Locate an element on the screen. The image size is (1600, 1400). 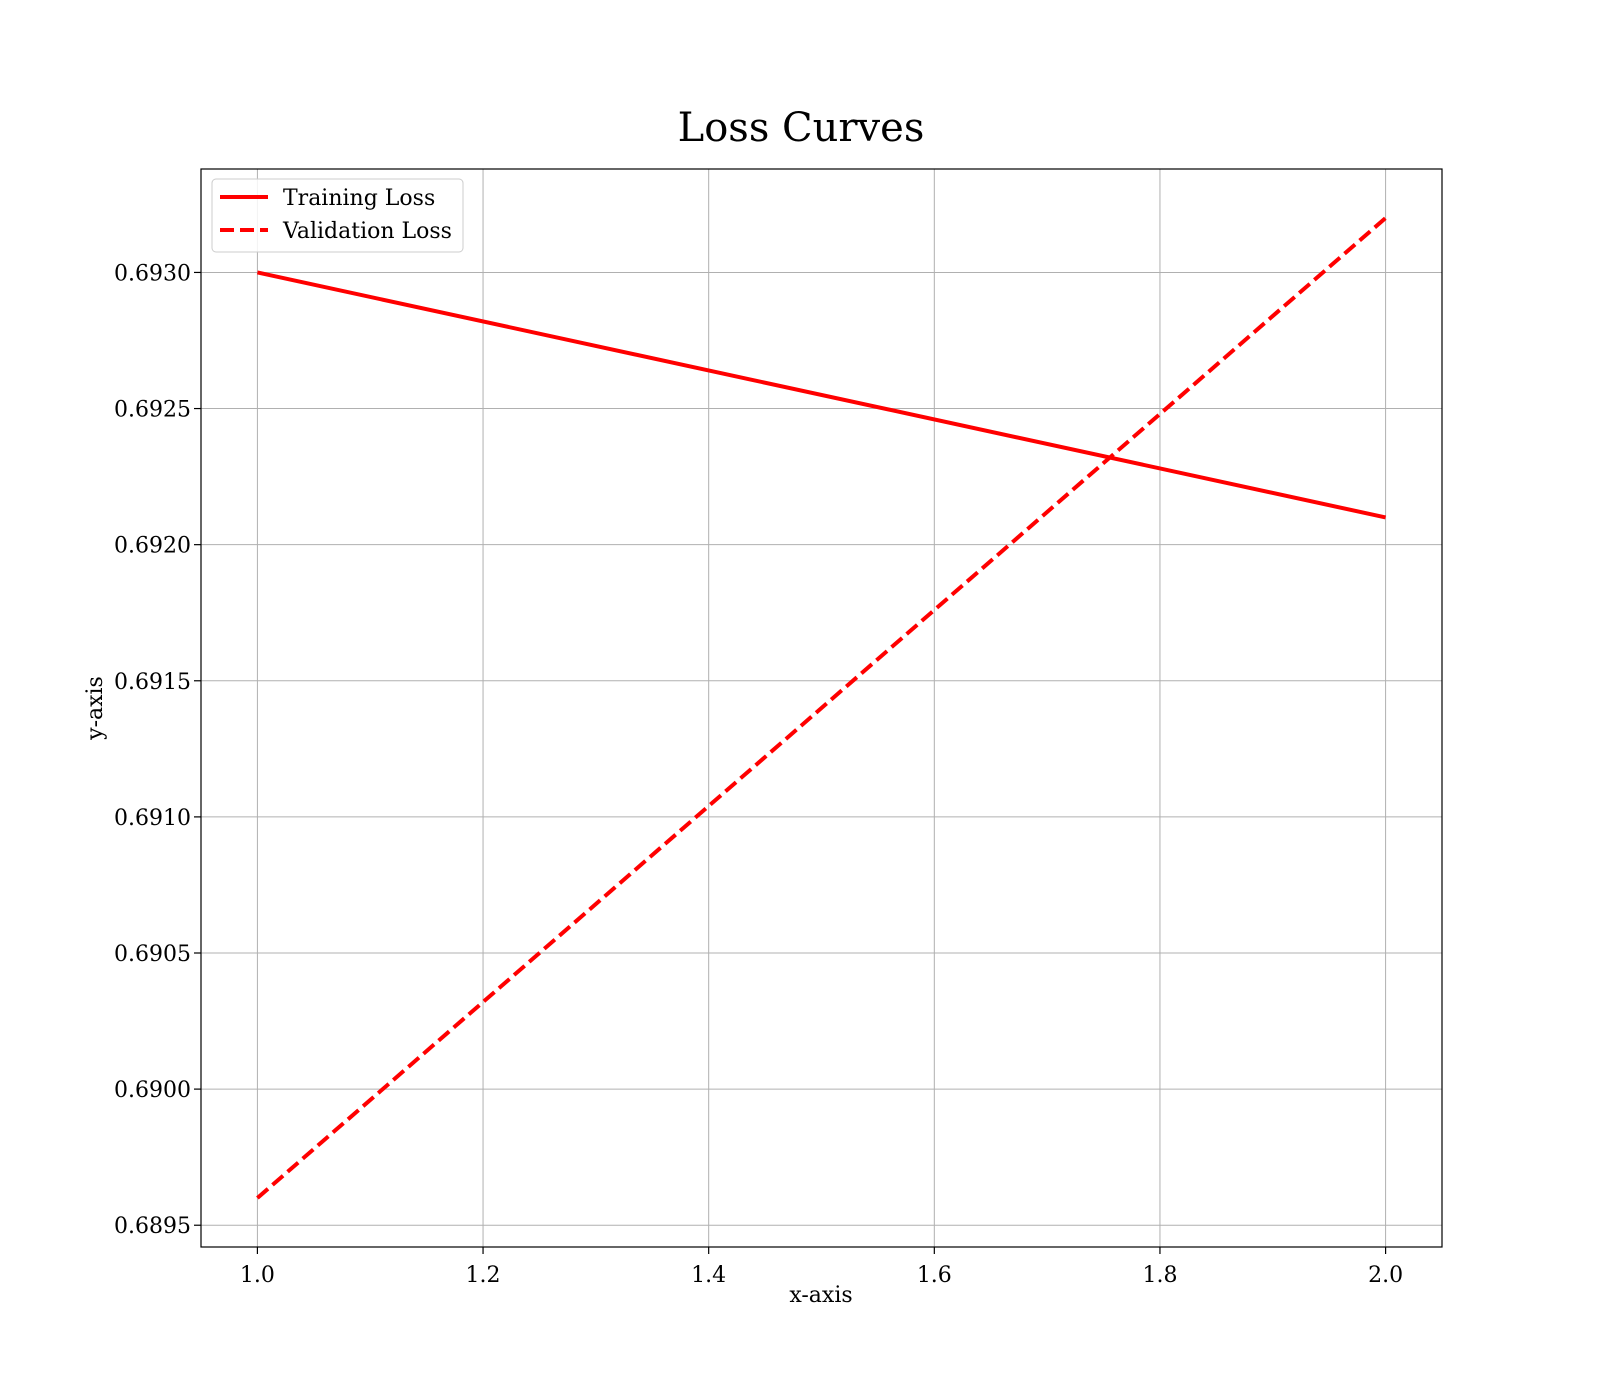
legend: Training Loss Validation Loss is located at coordinates (337, 215).